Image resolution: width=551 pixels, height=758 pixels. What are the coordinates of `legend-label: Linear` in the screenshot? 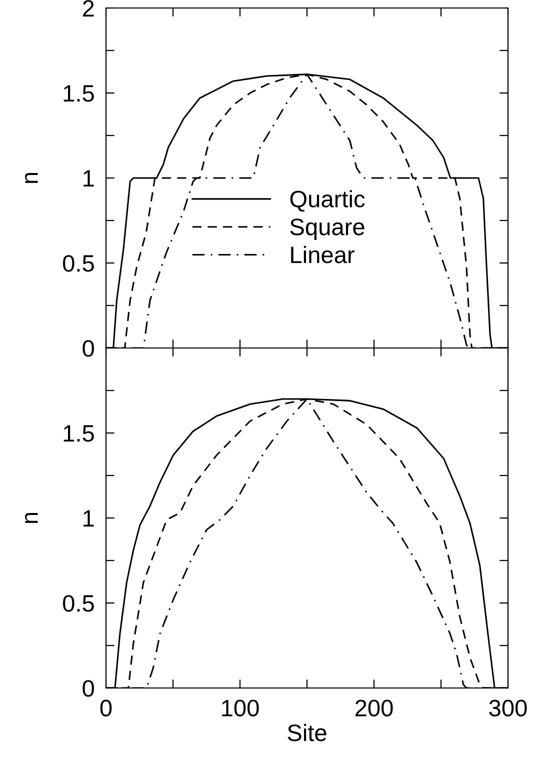 It's located at (322, 255).